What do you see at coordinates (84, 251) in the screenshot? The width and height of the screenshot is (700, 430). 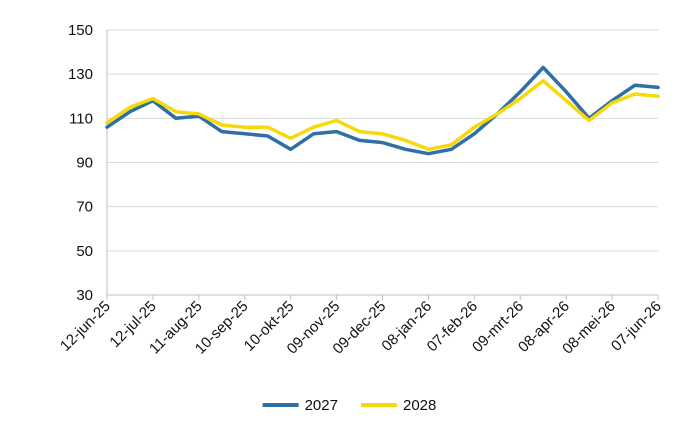 I see `y-tick-label: 50` at bounding box center [84, 251].